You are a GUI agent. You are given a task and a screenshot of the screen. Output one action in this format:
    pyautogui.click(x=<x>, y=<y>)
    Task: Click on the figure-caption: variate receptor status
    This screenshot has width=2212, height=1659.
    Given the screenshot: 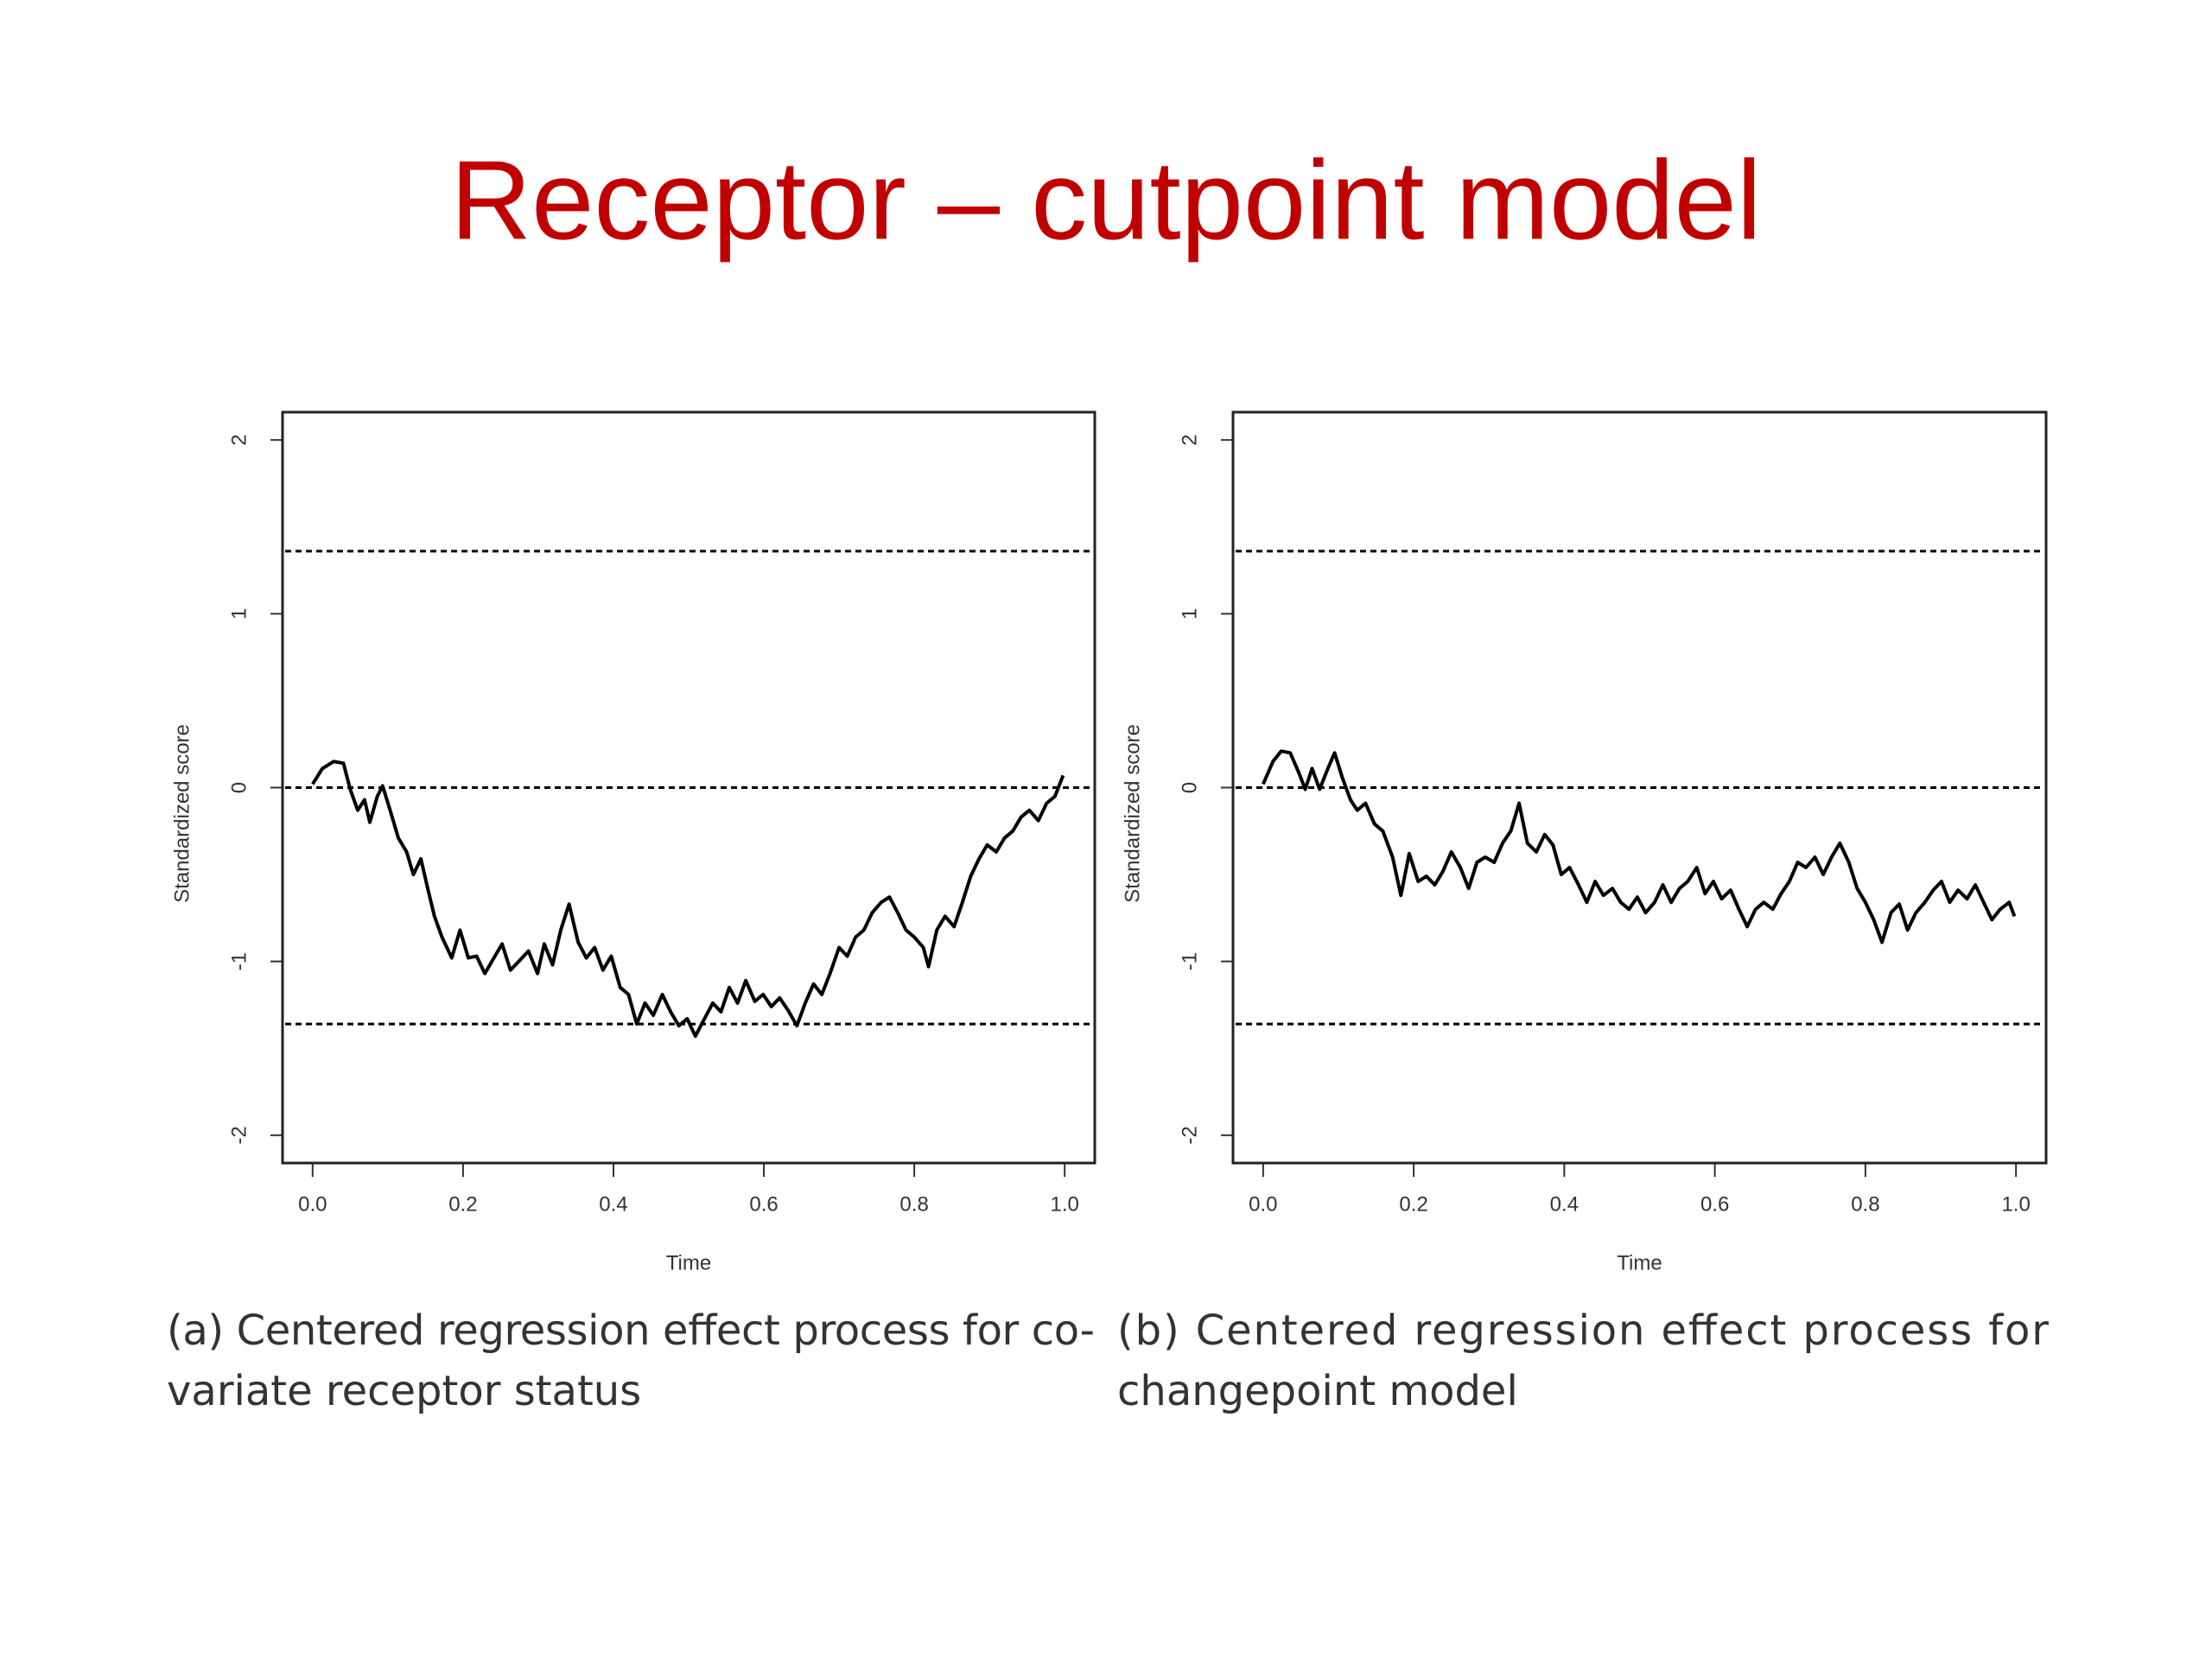 What is the action you would take?
    pyautogui.click(x=404, y=1391)
    